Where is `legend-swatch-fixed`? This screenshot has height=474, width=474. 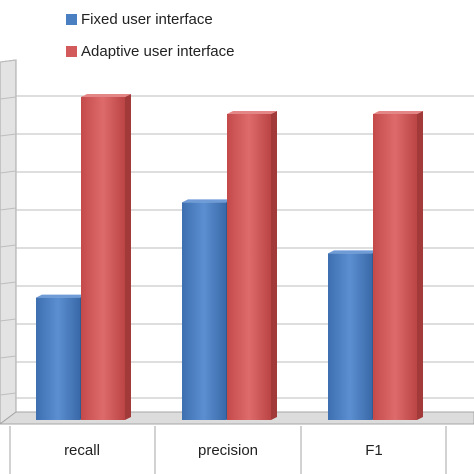 legend-swatch-fixed is located at coordinates (71, 19).